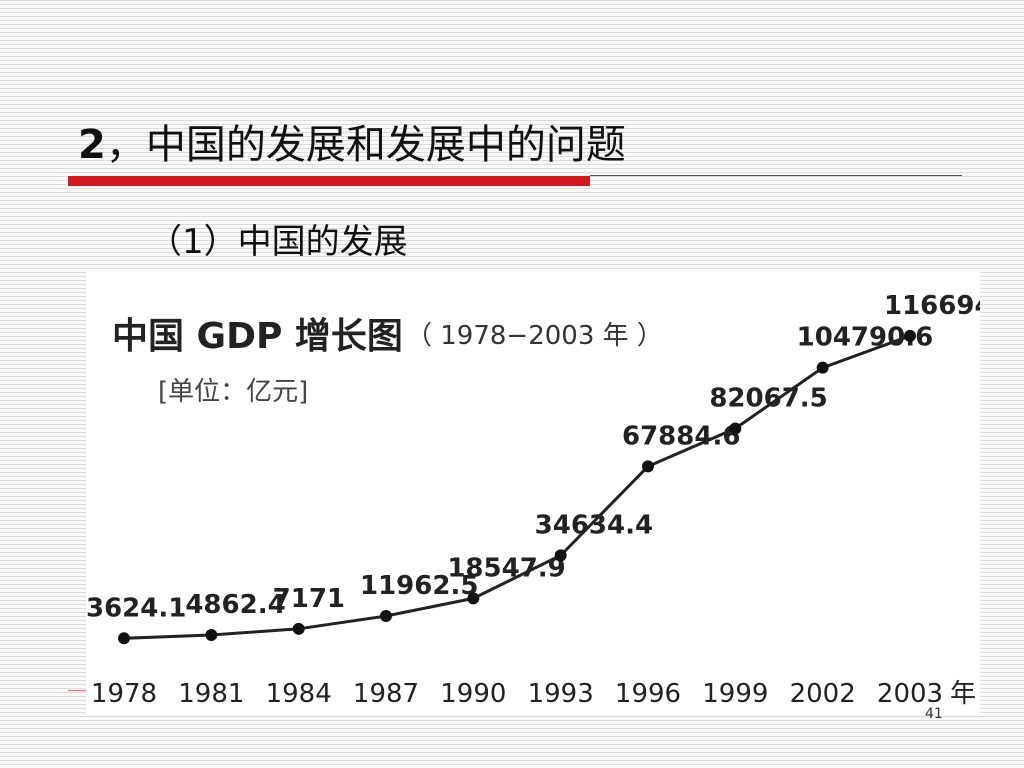 The width and height of the screenshot is (1024, 768). Describe the element at coordinates (124, 694) in the screenshot. I see `x-tick-label: 1978` at that location.